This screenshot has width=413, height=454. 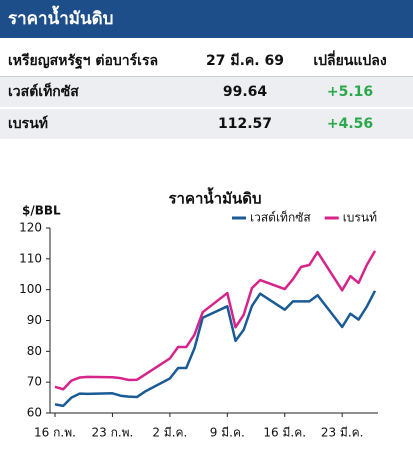 What do you see at coordinates (55, 433) in the screenshot?
I see `x-tick-label: 16 ก.พ.` at bounding box center [55, 433].